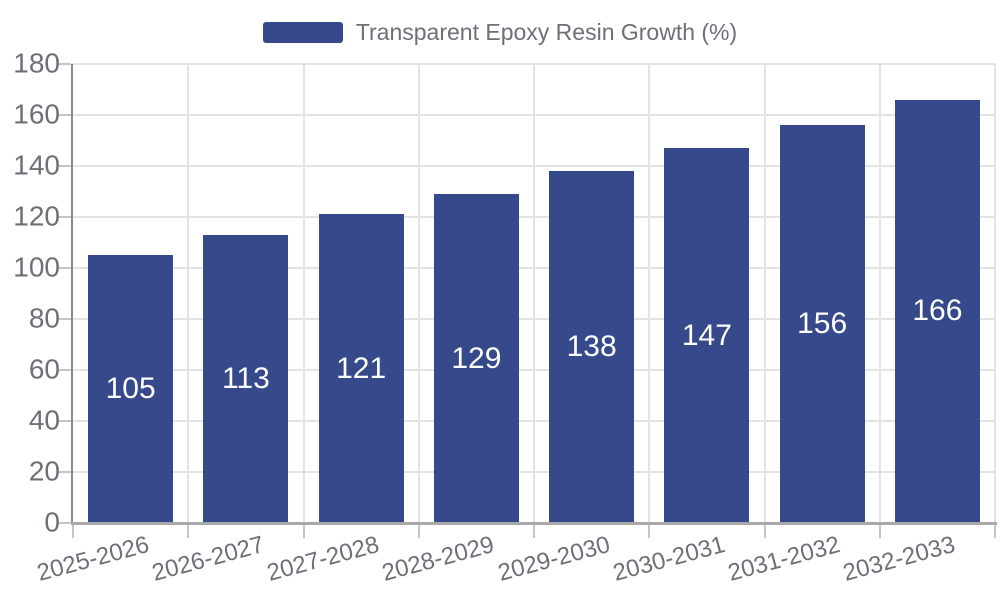  I want to click on bar-value-label: 166, so click(937, 311).